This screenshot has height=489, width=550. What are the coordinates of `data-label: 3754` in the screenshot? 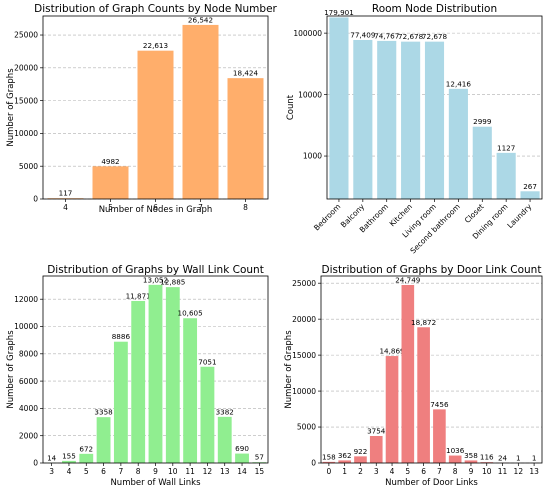 It's located at (376, 431).